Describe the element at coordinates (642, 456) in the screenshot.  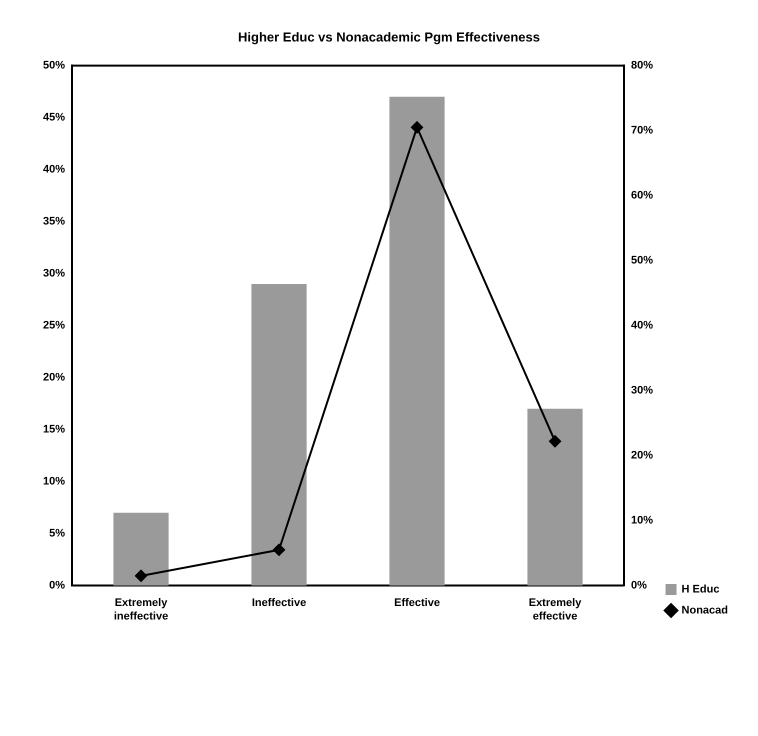
I see `y2-tick-label: 20%` at that location.